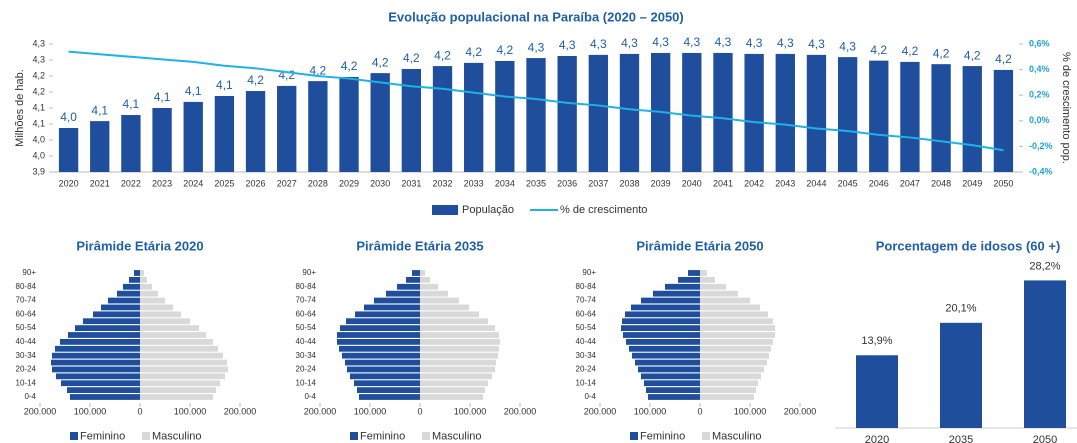 Image resolution: width=1077 pixels, height=443 pixels. I want to click on x-tick-label: 2024, so click(193, 183).